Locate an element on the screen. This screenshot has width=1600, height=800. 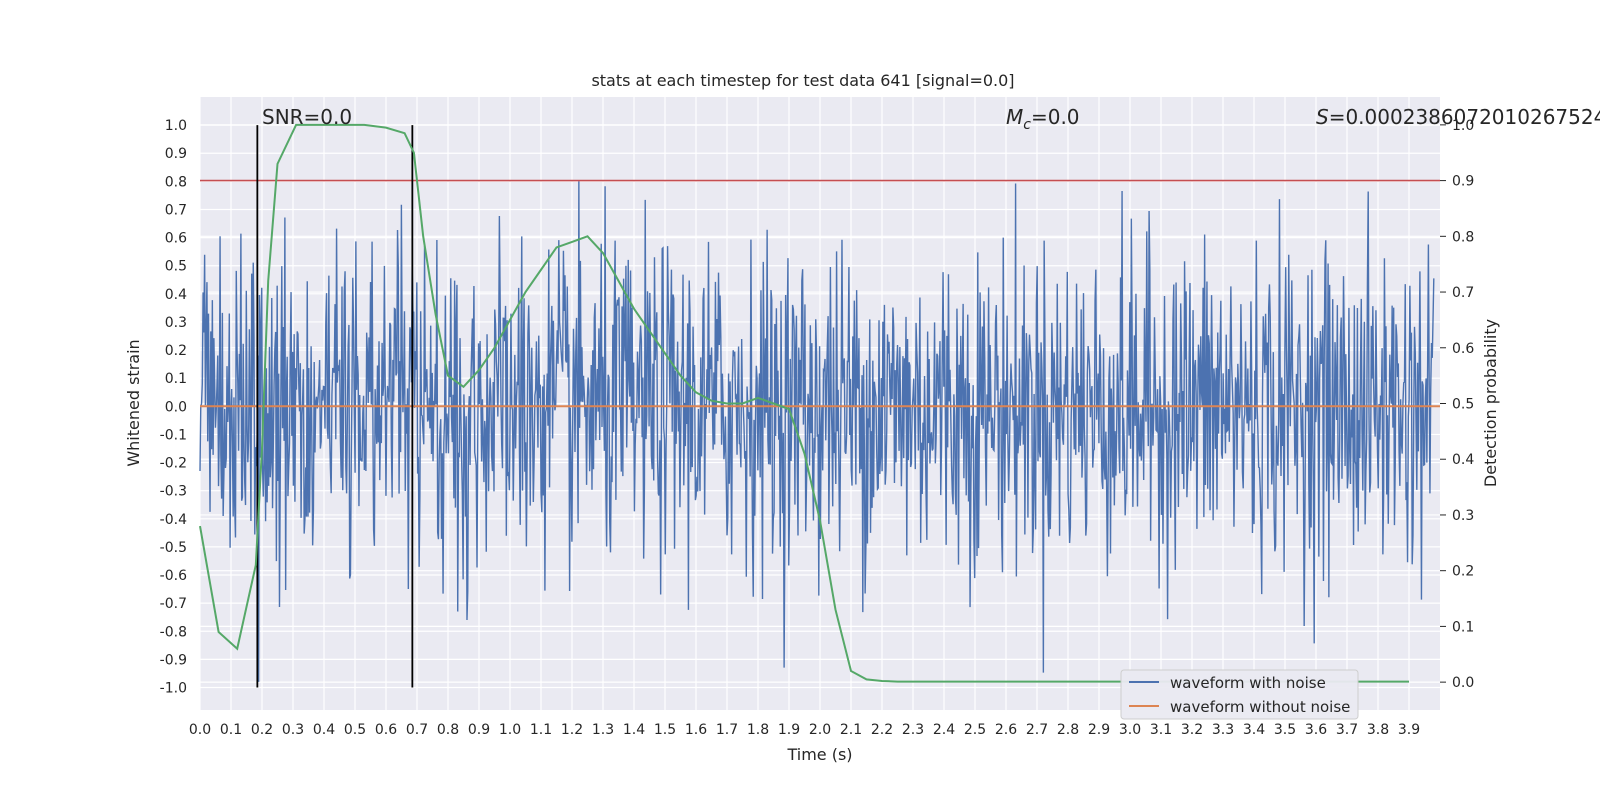
x-tick-label: 0.8 is located at coordinates (448, 730).